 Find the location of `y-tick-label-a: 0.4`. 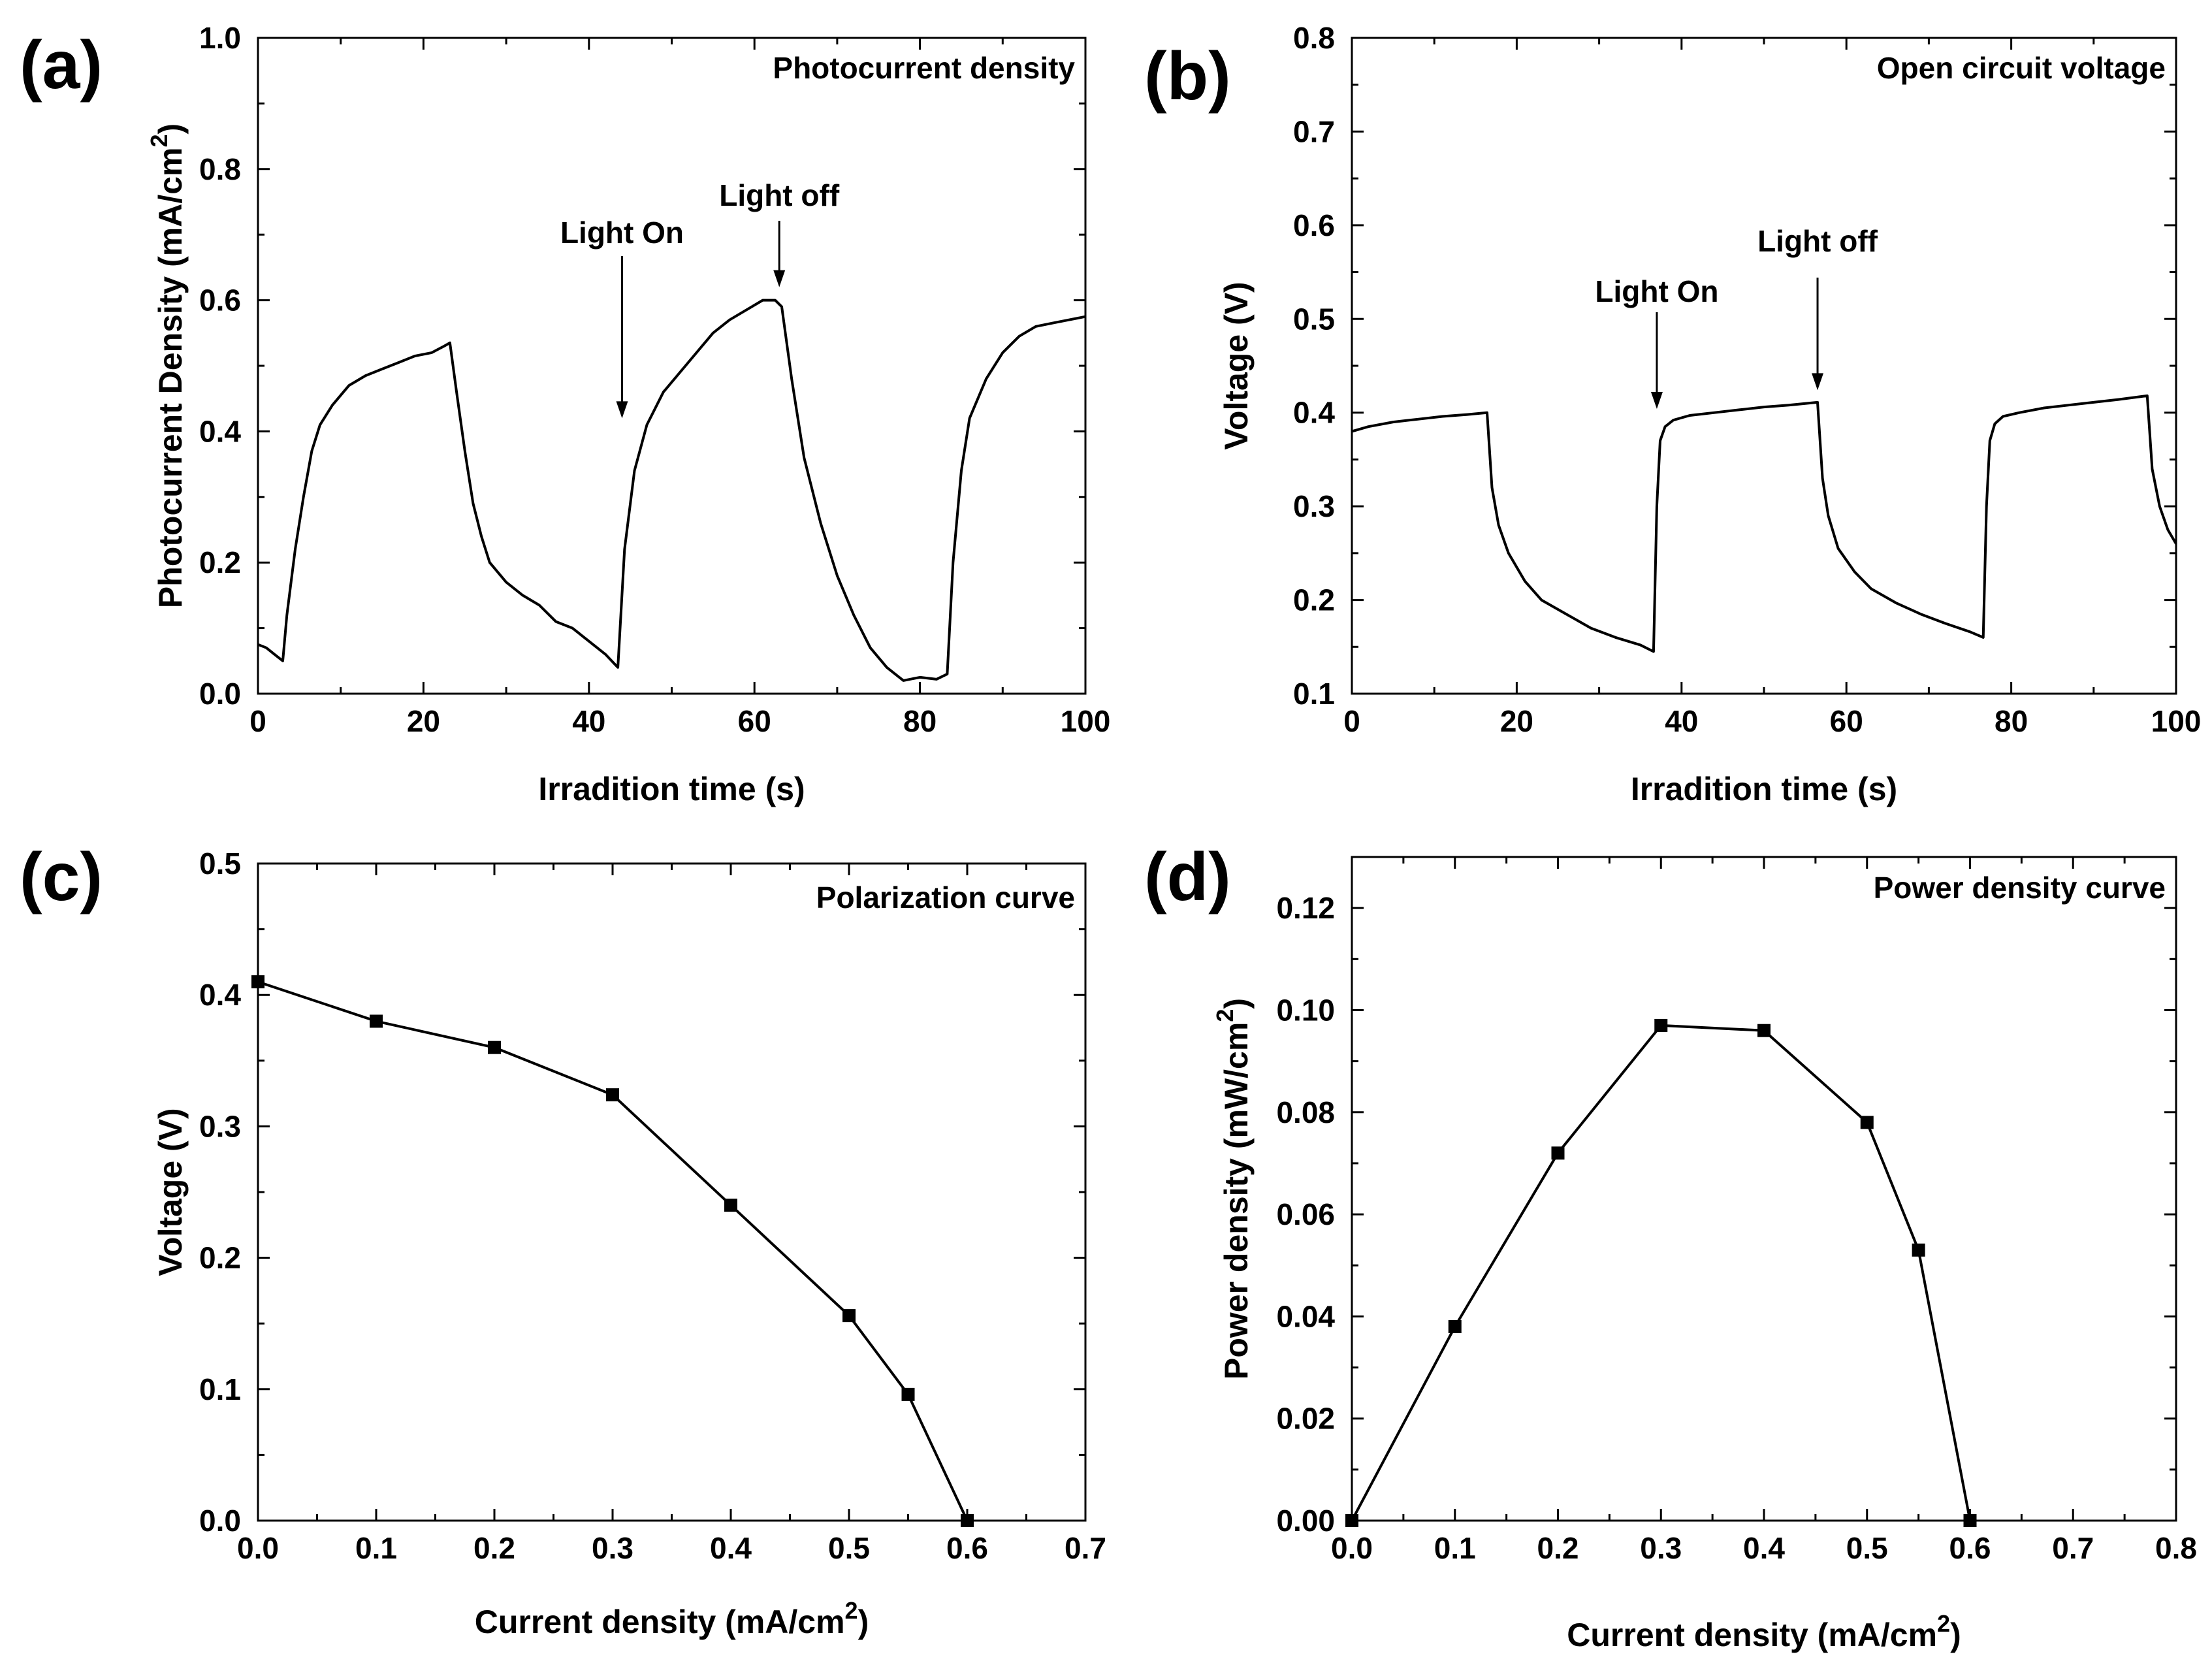

y-tick-label-a: 0.4 is located at coordinates (220, 431).